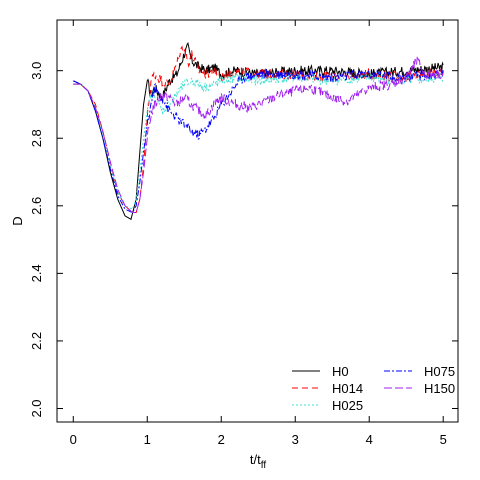 This screenshot has width=480, height=480. What do you see at coordinates (347, 388) in the screenshot?
I see `legend-label-h014: H014` at bounding box center [347, 388].